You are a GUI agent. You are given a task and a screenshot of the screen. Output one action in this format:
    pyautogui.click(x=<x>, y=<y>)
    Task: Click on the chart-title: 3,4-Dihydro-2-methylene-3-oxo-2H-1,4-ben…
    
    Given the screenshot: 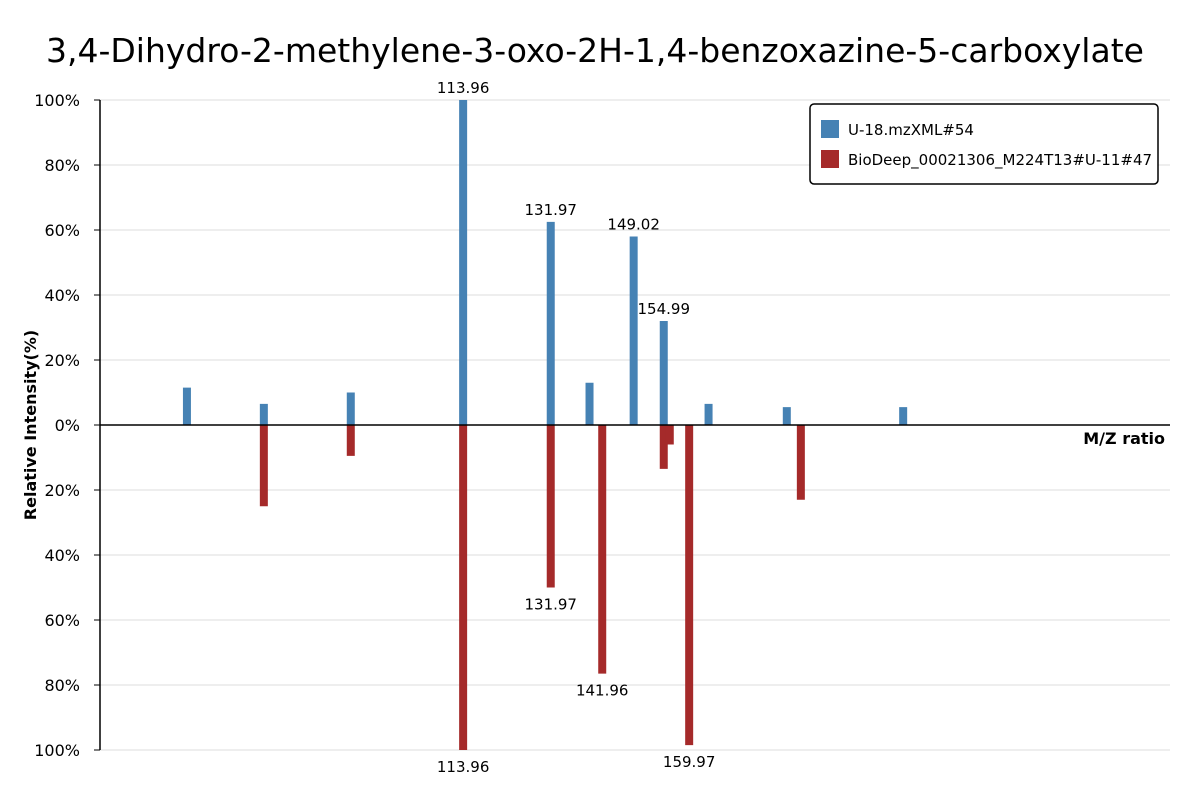 What is the action you would take?
    pyautogui.click(x=595, y=50)
    